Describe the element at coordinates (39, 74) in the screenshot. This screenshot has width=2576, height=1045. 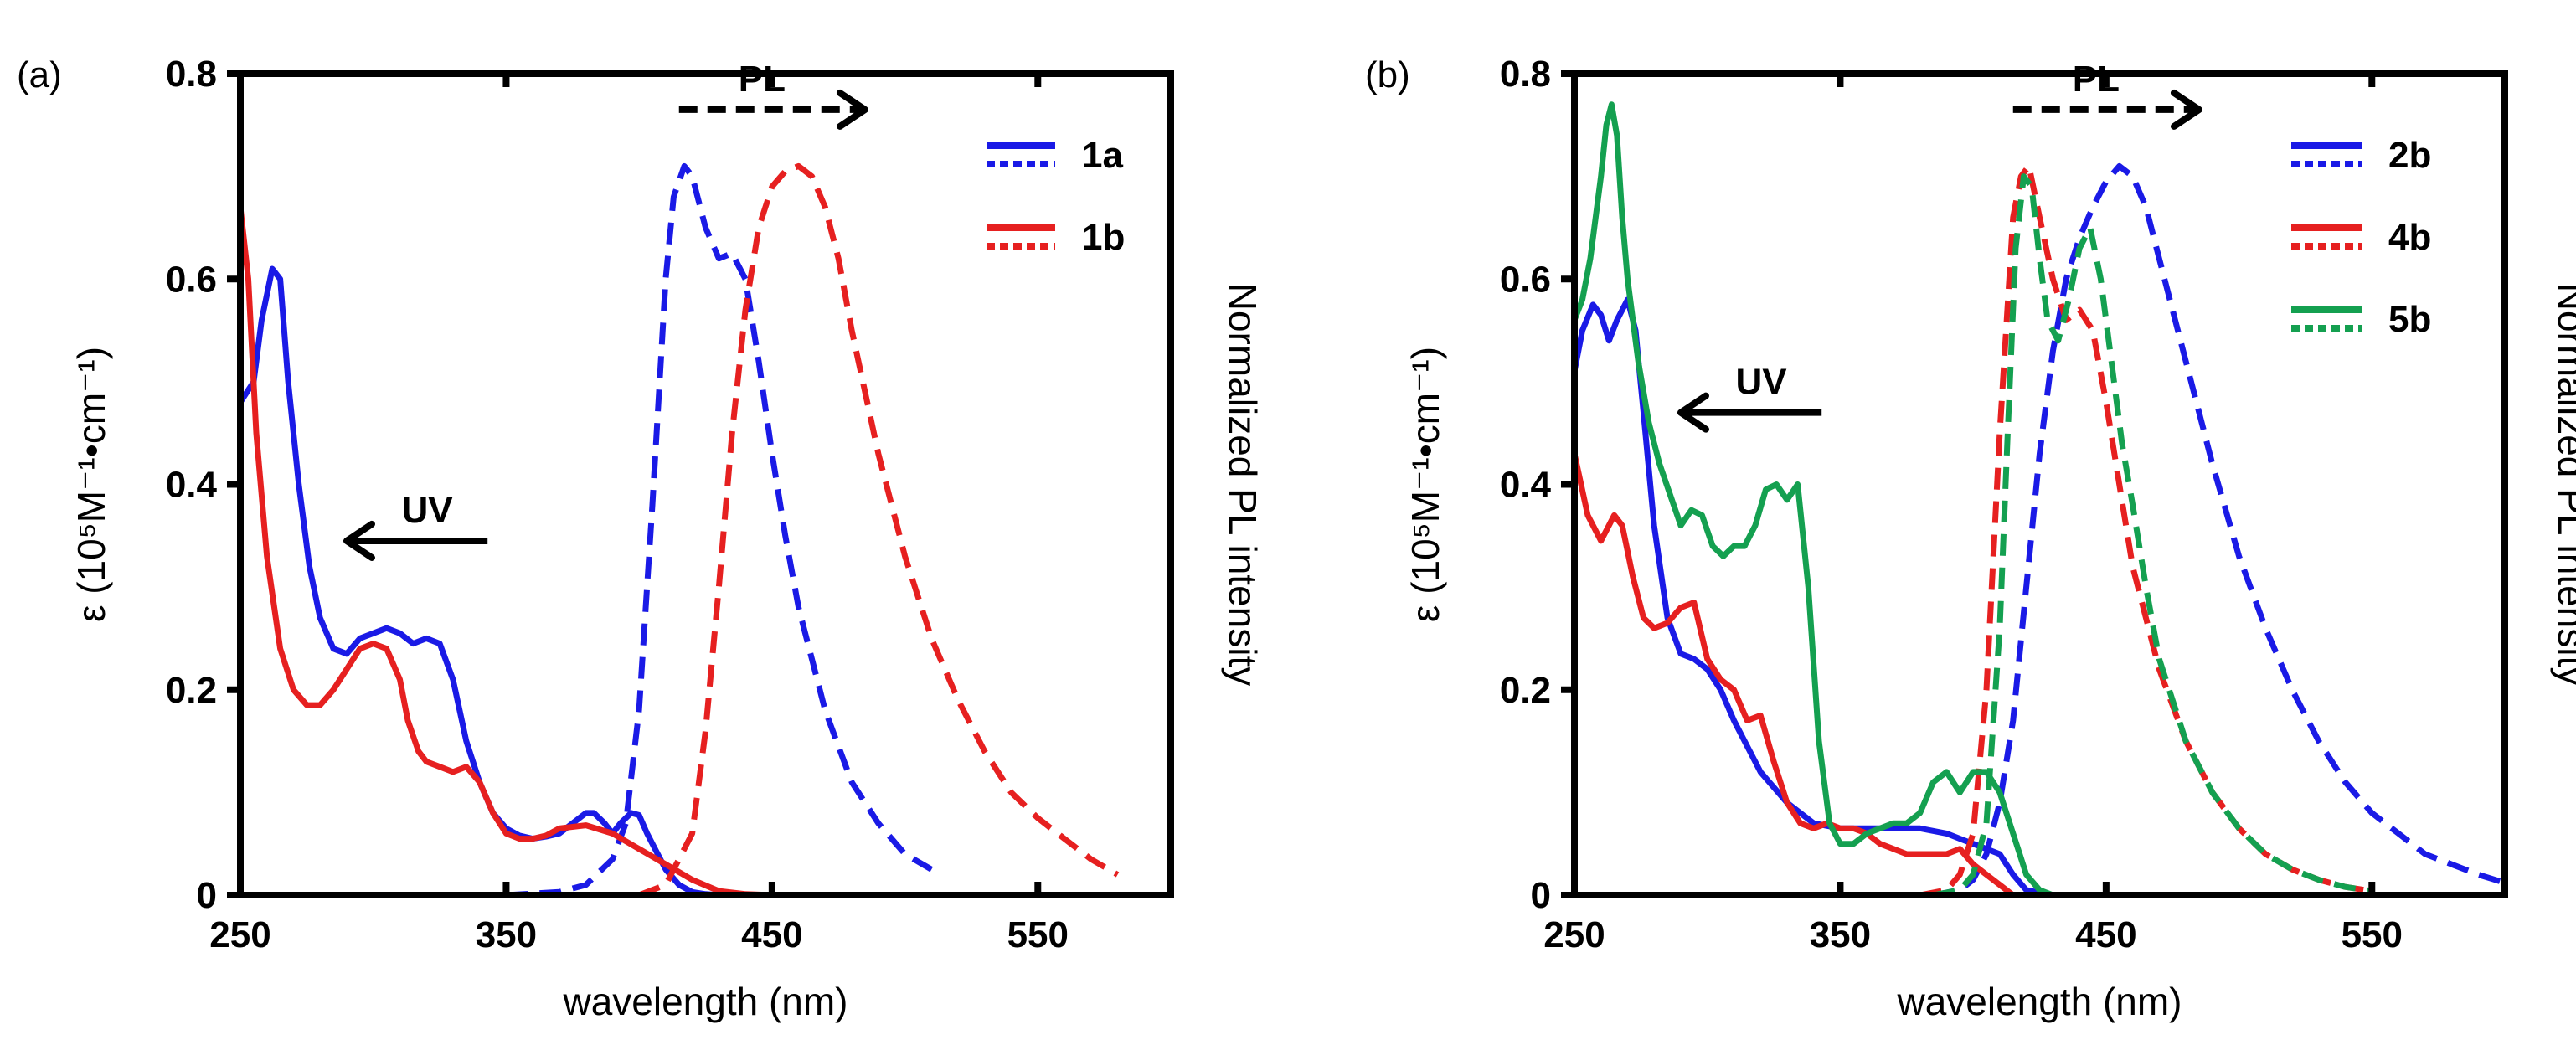
I see `panel-label: (a)` at that location.